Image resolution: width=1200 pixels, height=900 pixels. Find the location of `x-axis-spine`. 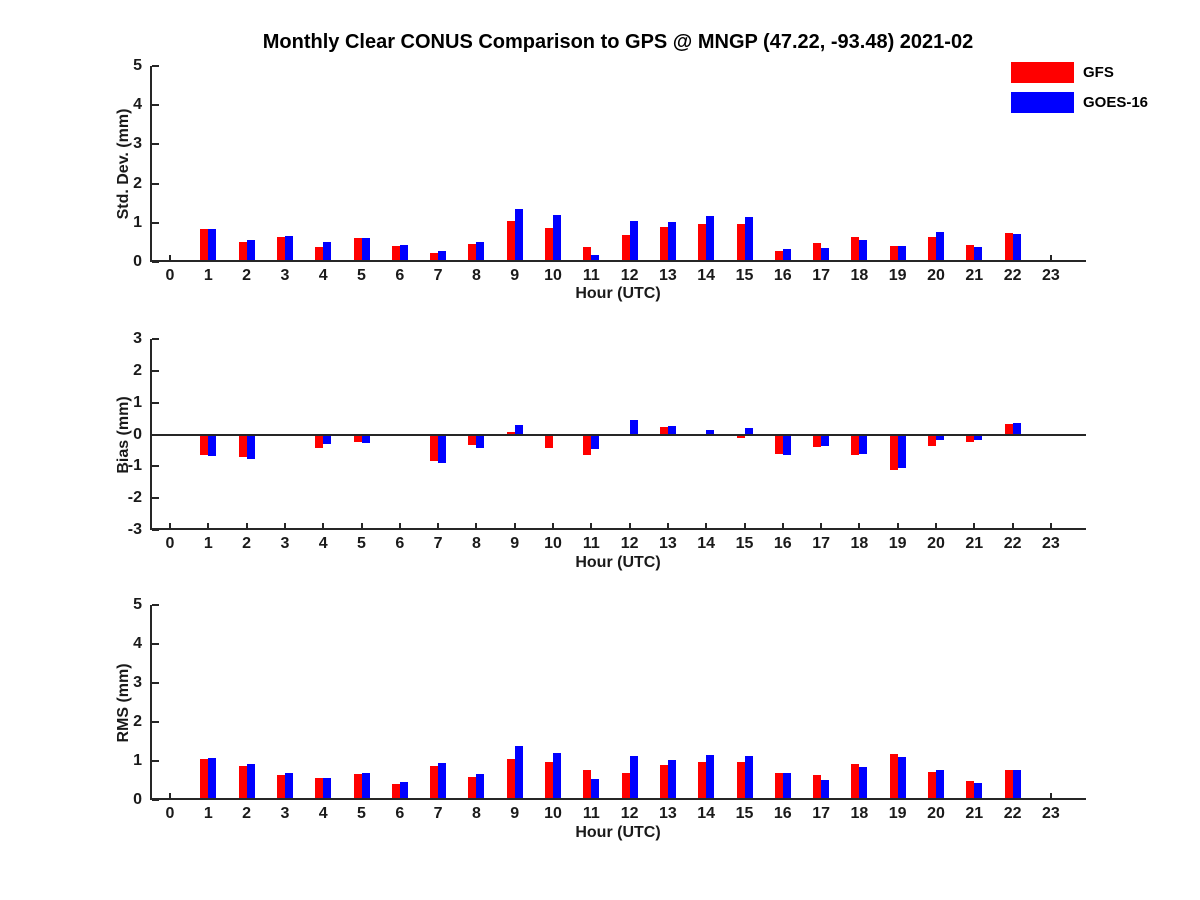

x-axis-spine is located at coordinates (618, 799).